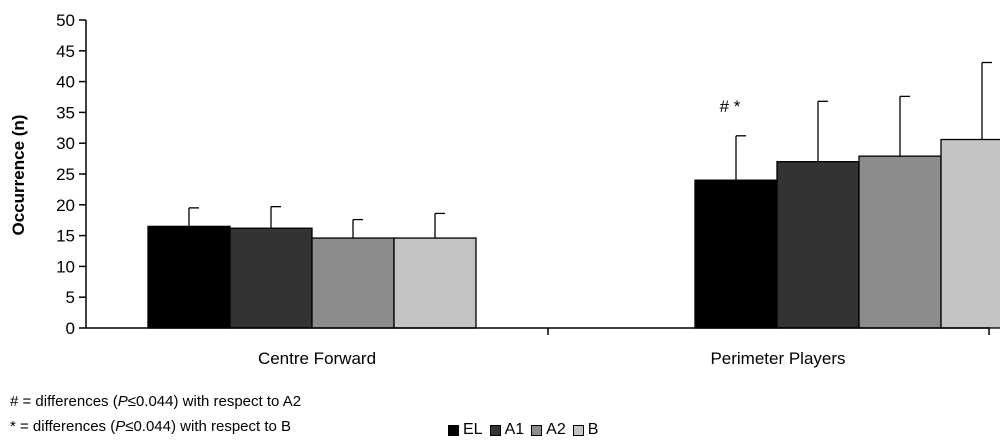  Describe the element at coordinates (736, 254) in the screenshot. I see `bar-el-perimeter-players` at that location.